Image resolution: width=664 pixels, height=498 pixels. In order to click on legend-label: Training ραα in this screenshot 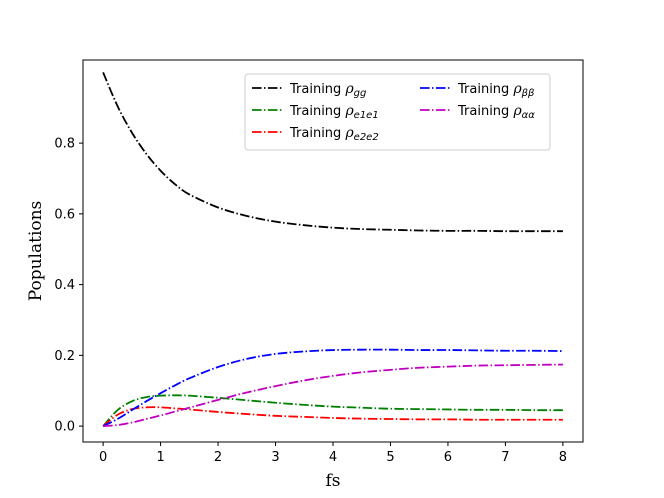, I will do `click(496, 112)`.